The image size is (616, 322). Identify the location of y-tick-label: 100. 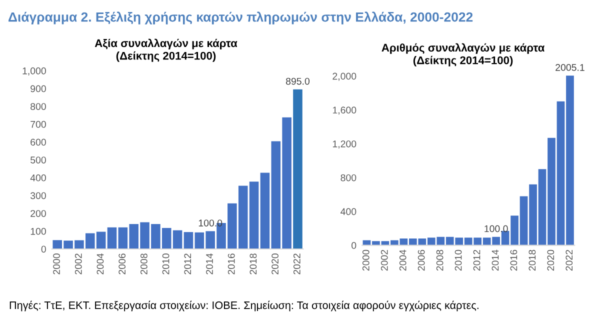
(38, 231).